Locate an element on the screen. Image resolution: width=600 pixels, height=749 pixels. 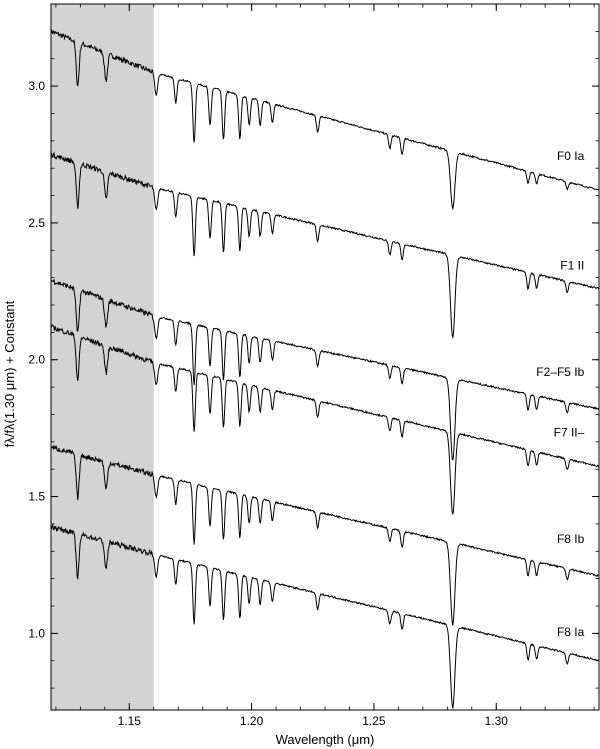
x-tick-label: 1.30 is located at coordinates (497, 721).